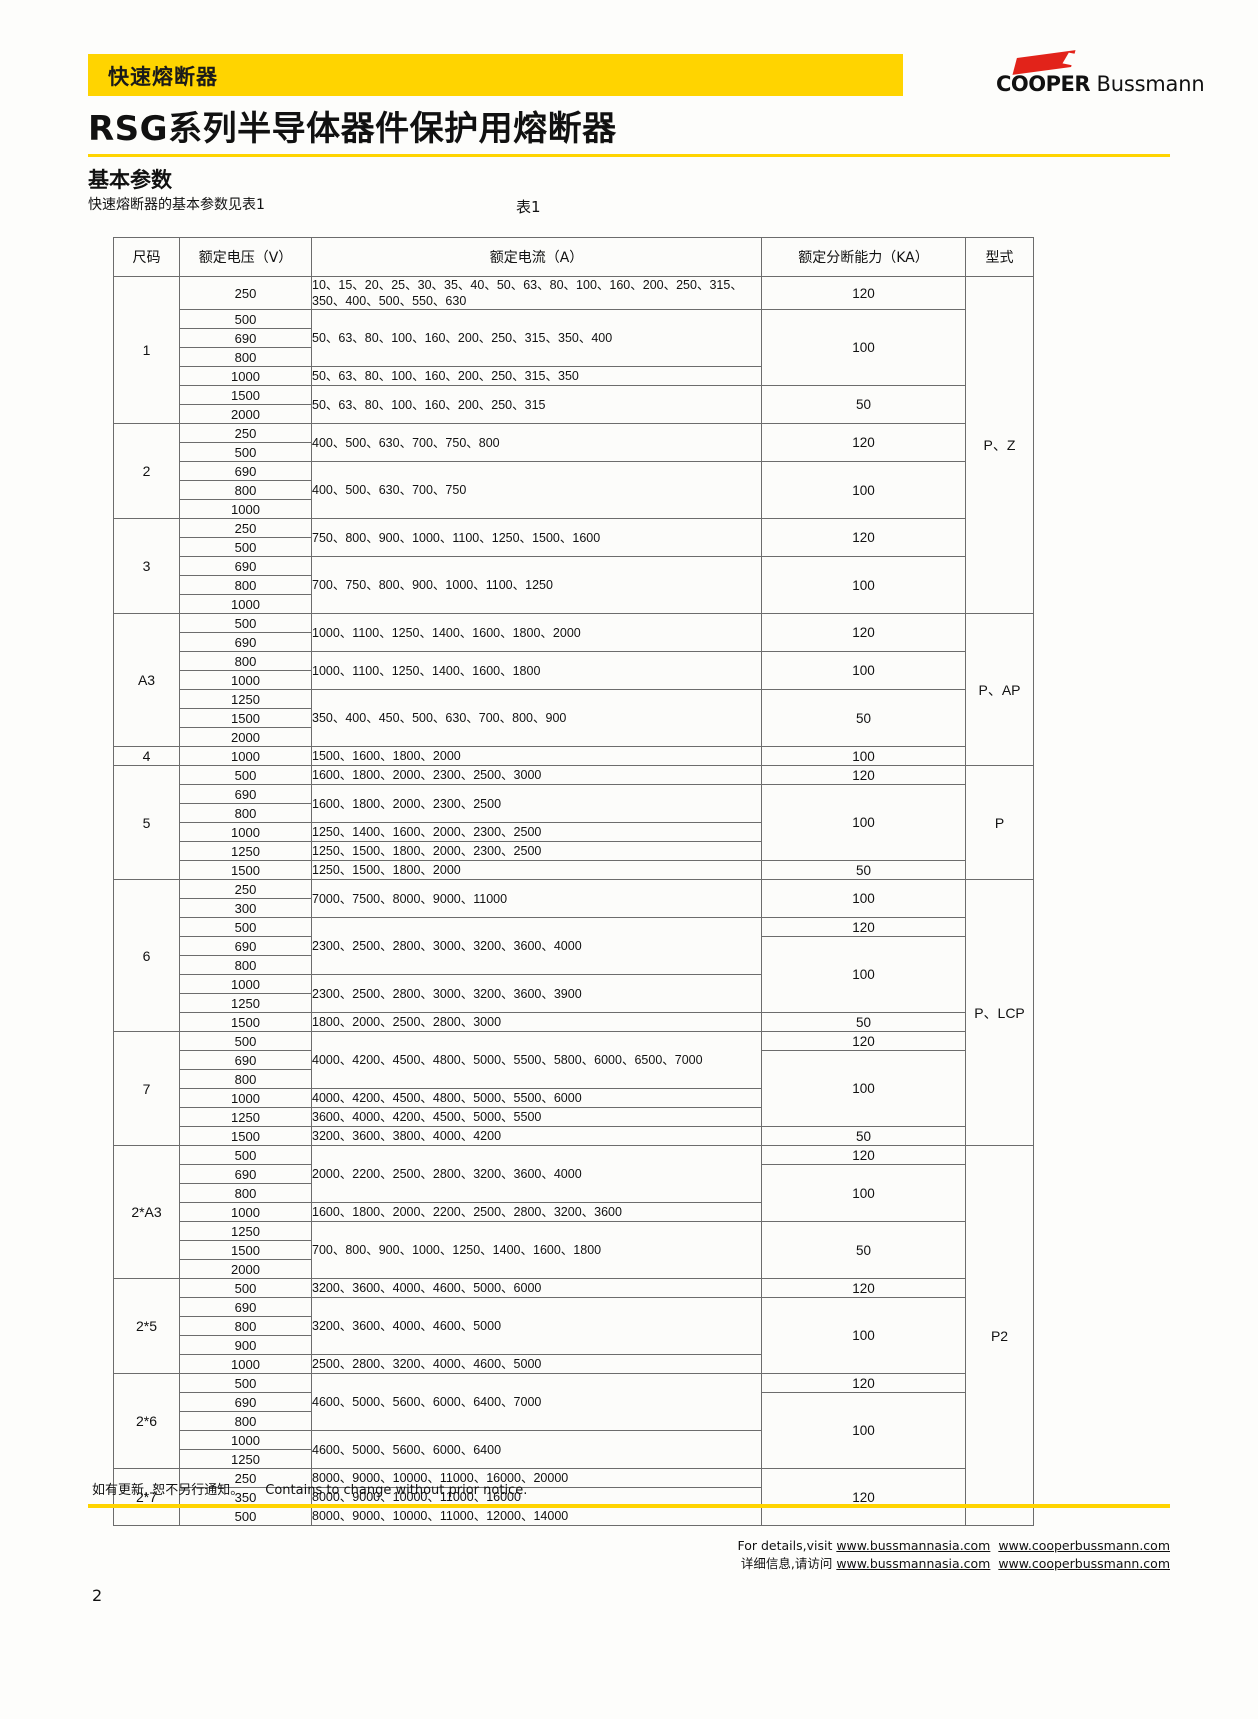 The width and height of the screenshot is (1258, 1719). I want to click on cell-current: 700、750、800、900、1000、1100、1250, so click(536, 585).